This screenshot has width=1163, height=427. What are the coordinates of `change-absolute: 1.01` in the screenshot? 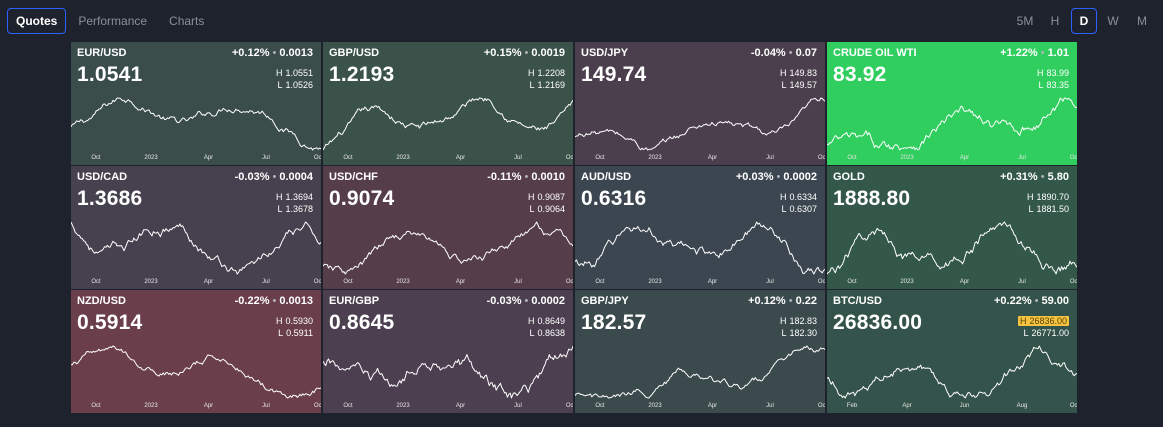 It's located at (1058, 53).